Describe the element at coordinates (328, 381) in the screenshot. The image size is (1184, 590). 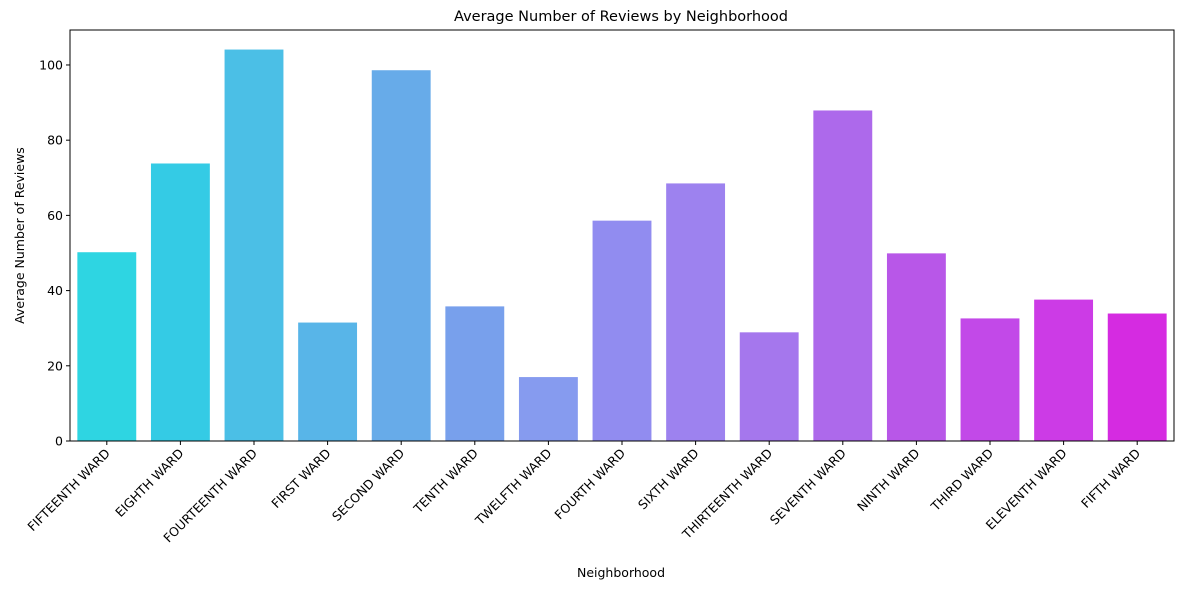
I see `bar-first-ward` at that location.